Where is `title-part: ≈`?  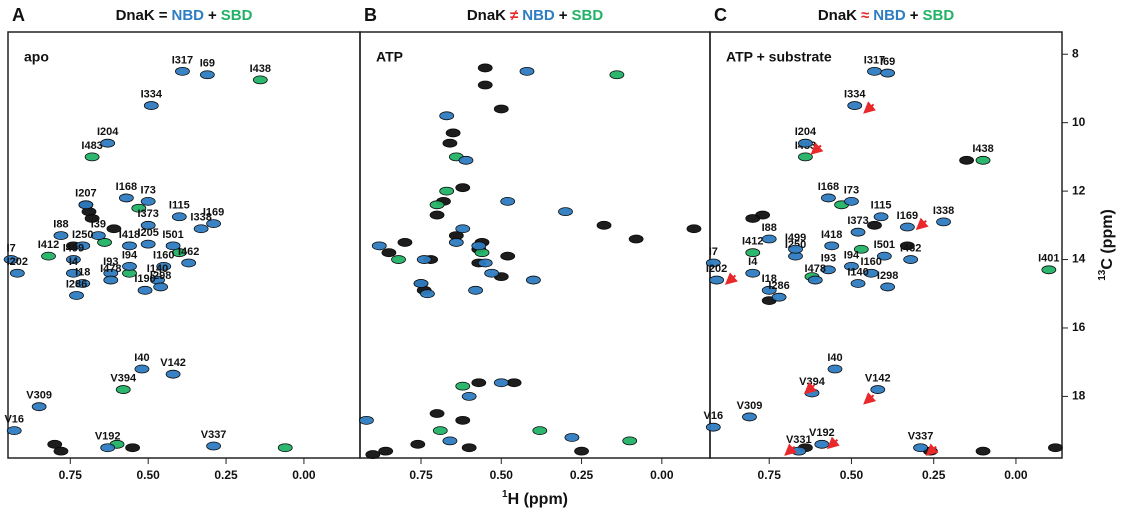 title-part: ≈ is located at coordinates (865, 15).